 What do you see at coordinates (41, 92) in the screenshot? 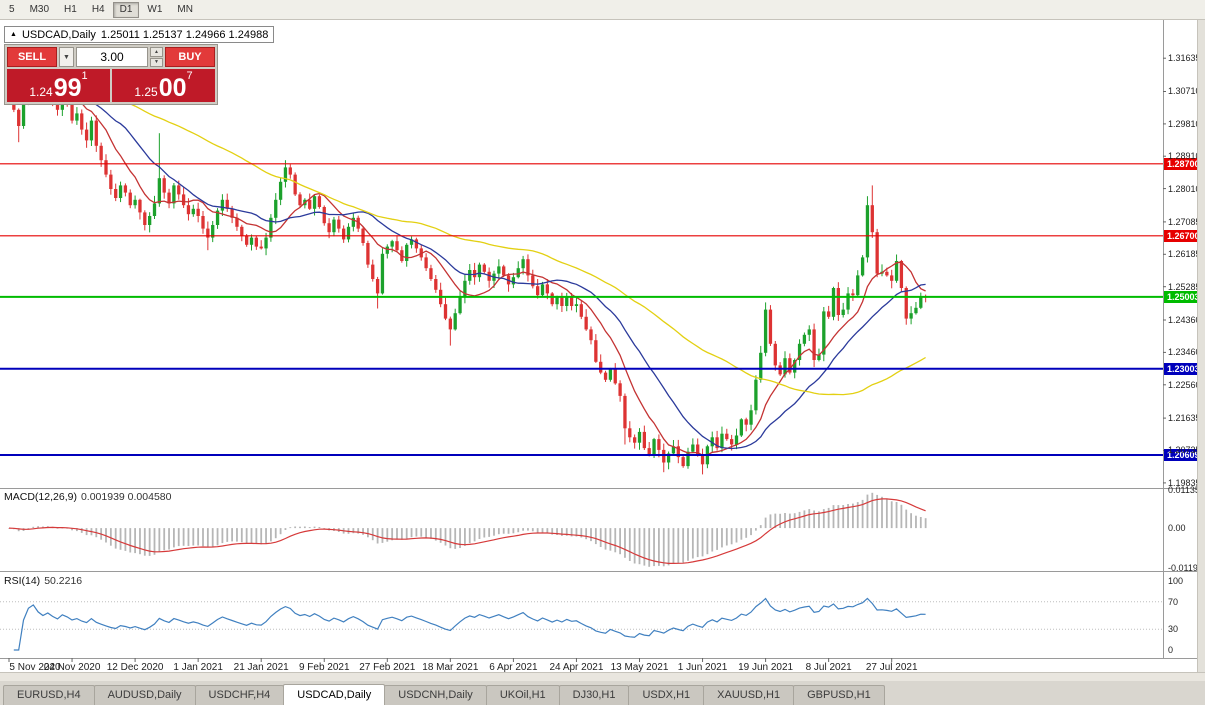
I see `sell-price-main: 1.24` at bounding box center [41, 92].